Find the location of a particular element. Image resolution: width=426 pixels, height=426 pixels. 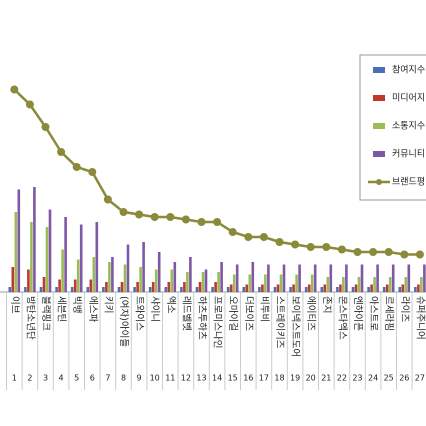

x-tick-label: 트와이스 is located at coordinates (140, 313).